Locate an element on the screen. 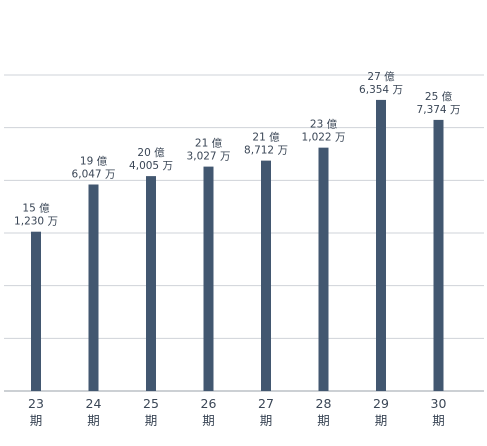 The width and height of the screenshot is (487, 446). data-label-line: 23 億 is located at coordinates (324, 124).